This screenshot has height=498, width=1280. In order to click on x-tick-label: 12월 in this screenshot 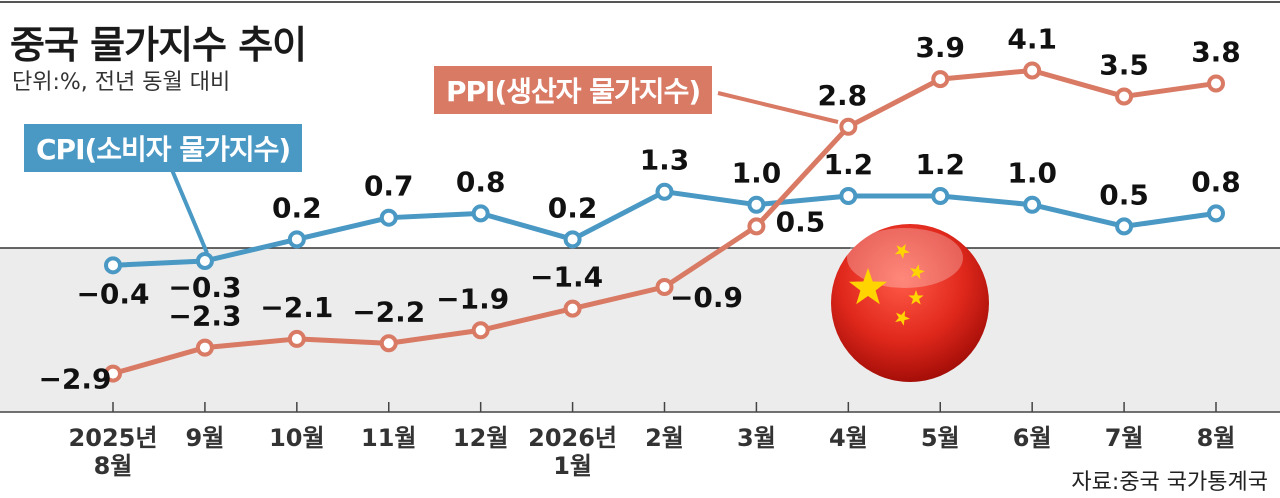, I will do `click(480, 438)`.